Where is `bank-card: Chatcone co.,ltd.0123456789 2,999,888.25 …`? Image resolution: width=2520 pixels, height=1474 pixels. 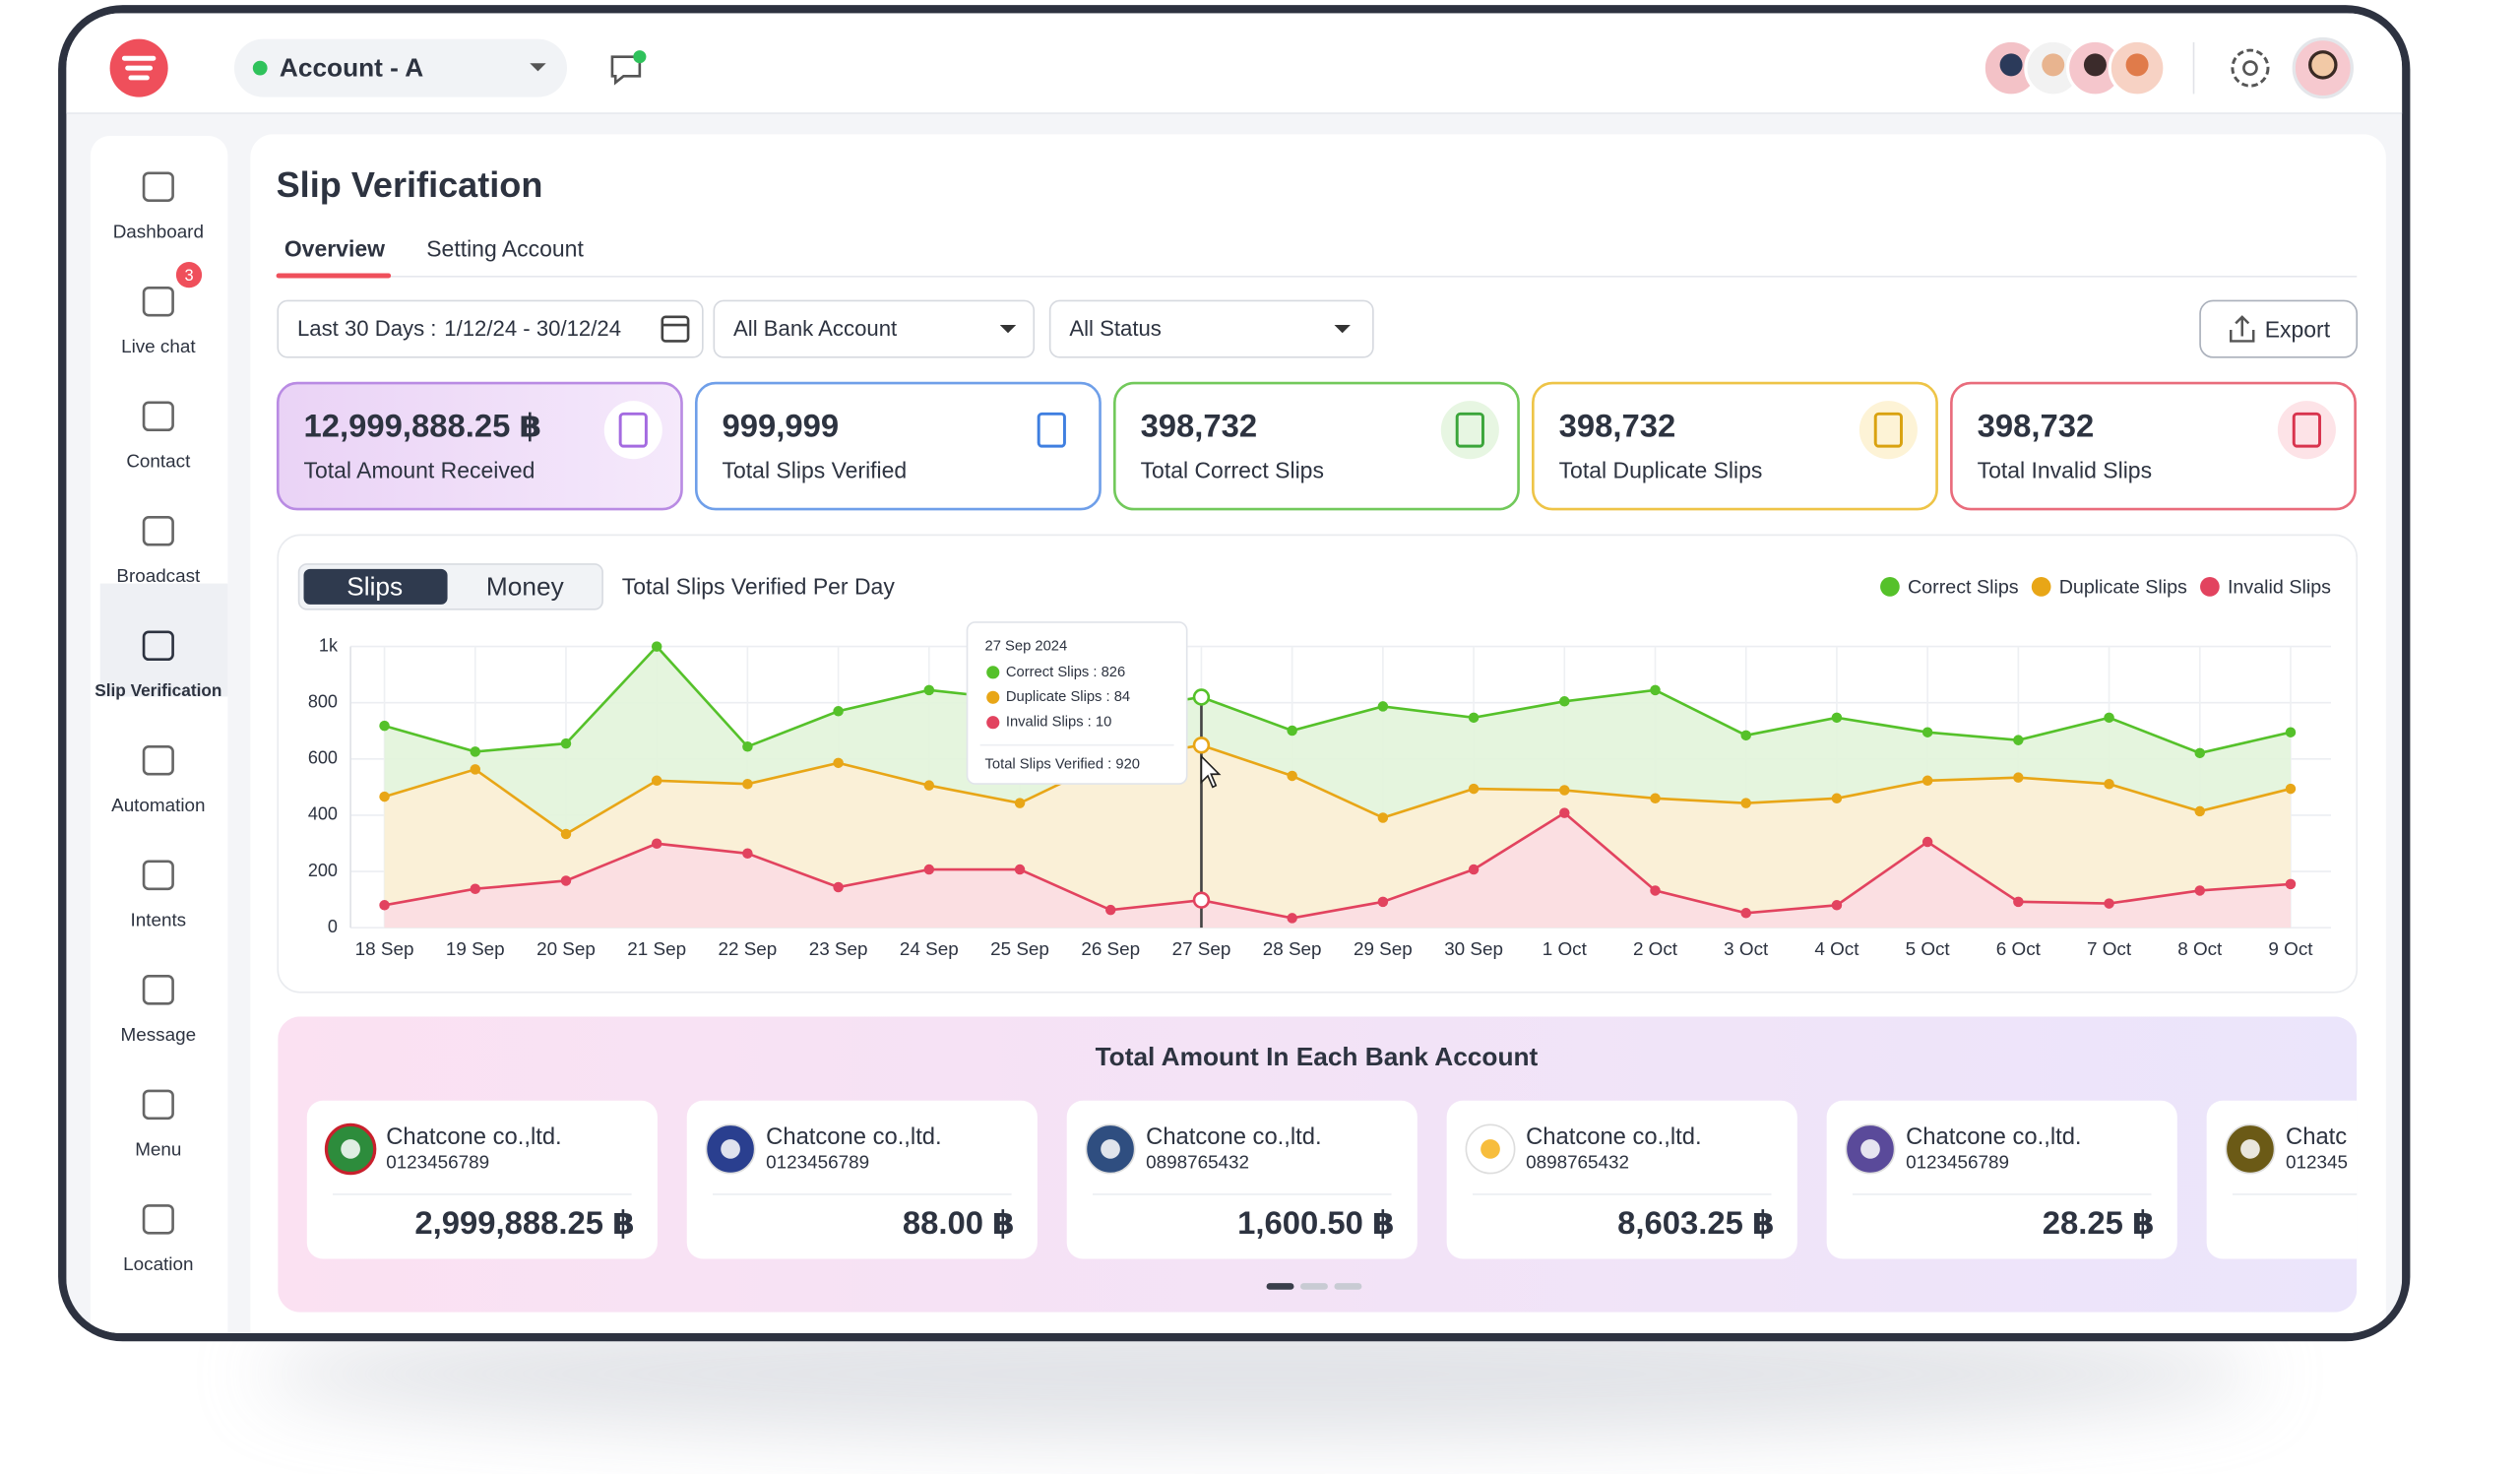 bank-card: Chatcone co.,ltd.0123456789 2,999,888.25 … is located at coordinates (482, 1180).